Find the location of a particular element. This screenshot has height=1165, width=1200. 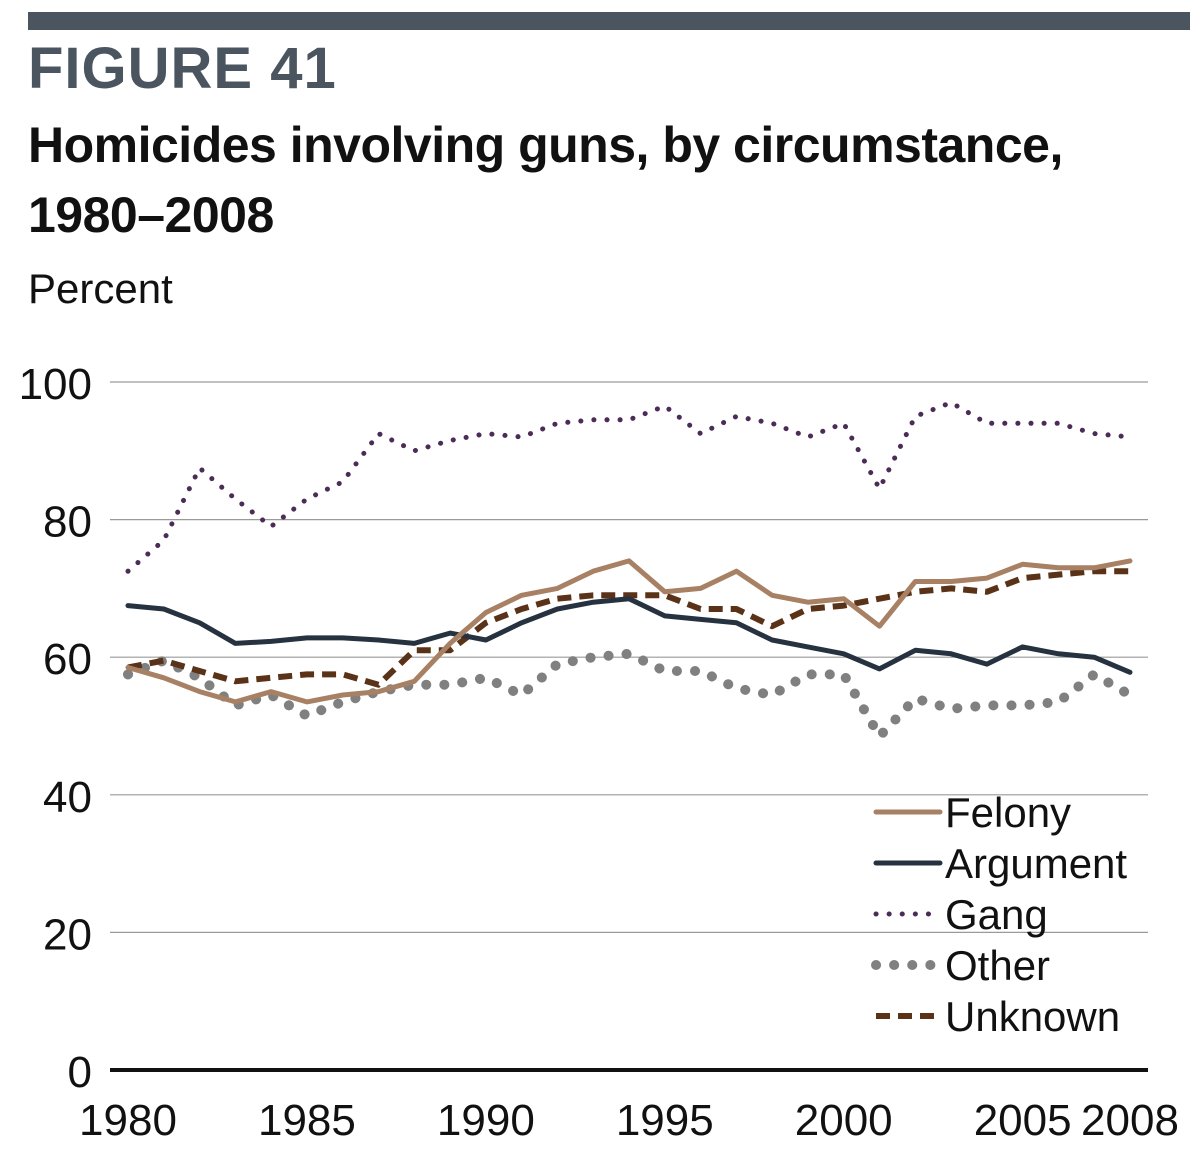

y-axis-unit-label: Percent is located at coordinates (100, 288).